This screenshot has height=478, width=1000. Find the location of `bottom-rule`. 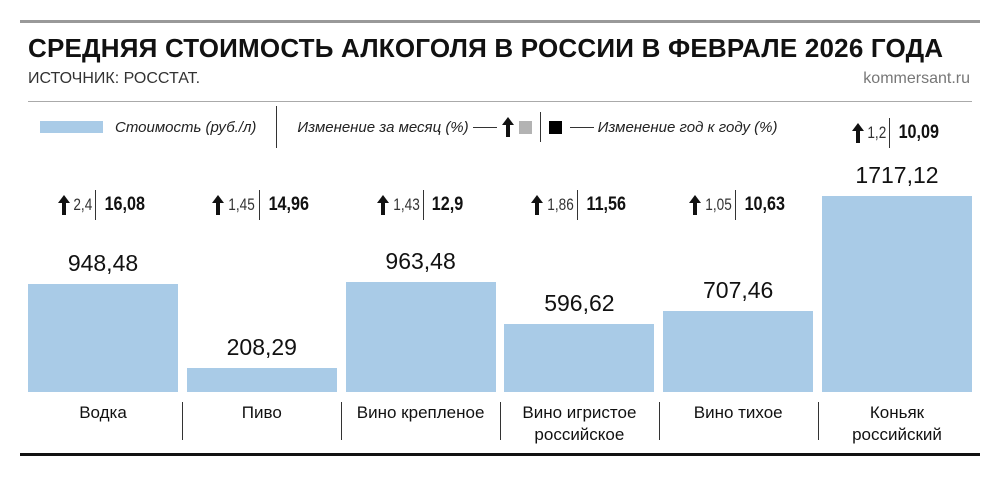

bottom-rule is located at coordinates (500, 454).